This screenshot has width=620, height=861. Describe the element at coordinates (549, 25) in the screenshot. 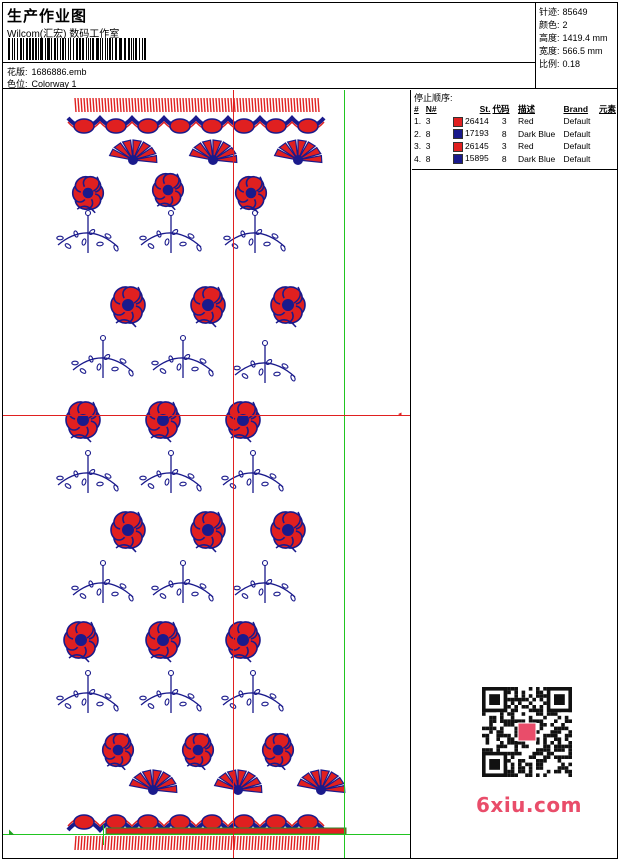

I see `stat-label: 颜色:` at that location.